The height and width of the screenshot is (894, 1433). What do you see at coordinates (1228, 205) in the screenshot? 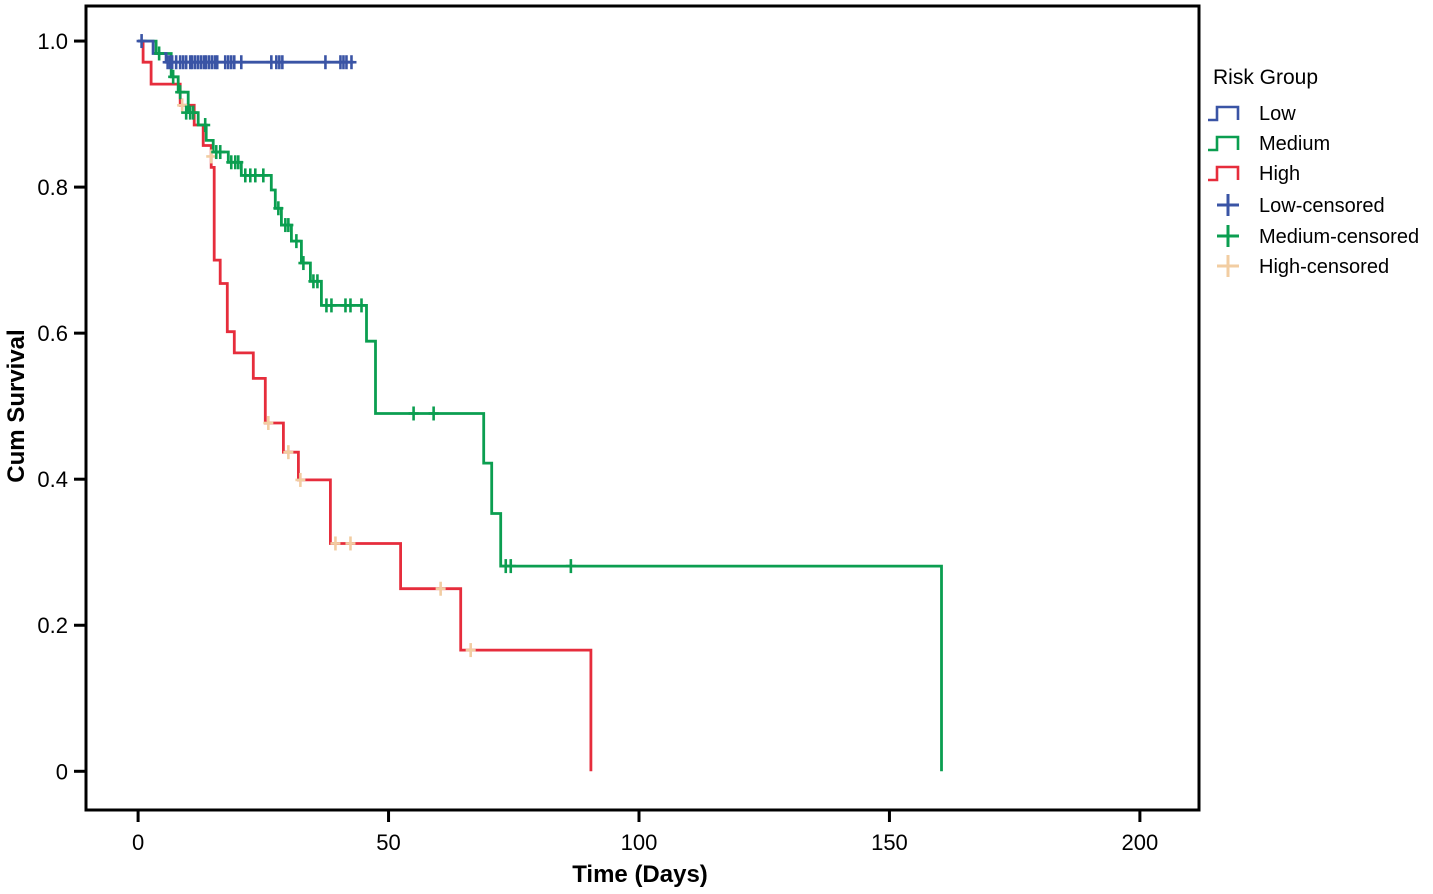
I see `low-censored-plus-icon` at bounding box center [1228, 205].